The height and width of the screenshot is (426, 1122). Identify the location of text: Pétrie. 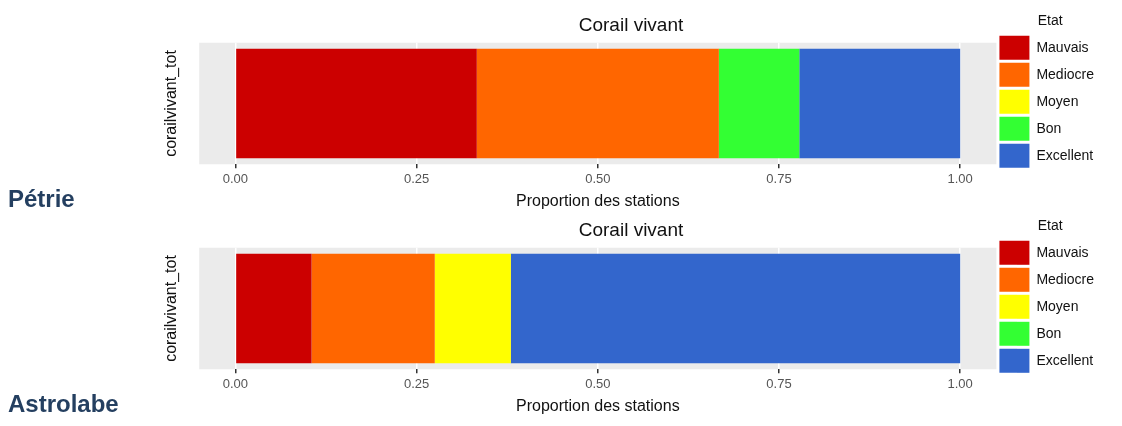
(41, 199).